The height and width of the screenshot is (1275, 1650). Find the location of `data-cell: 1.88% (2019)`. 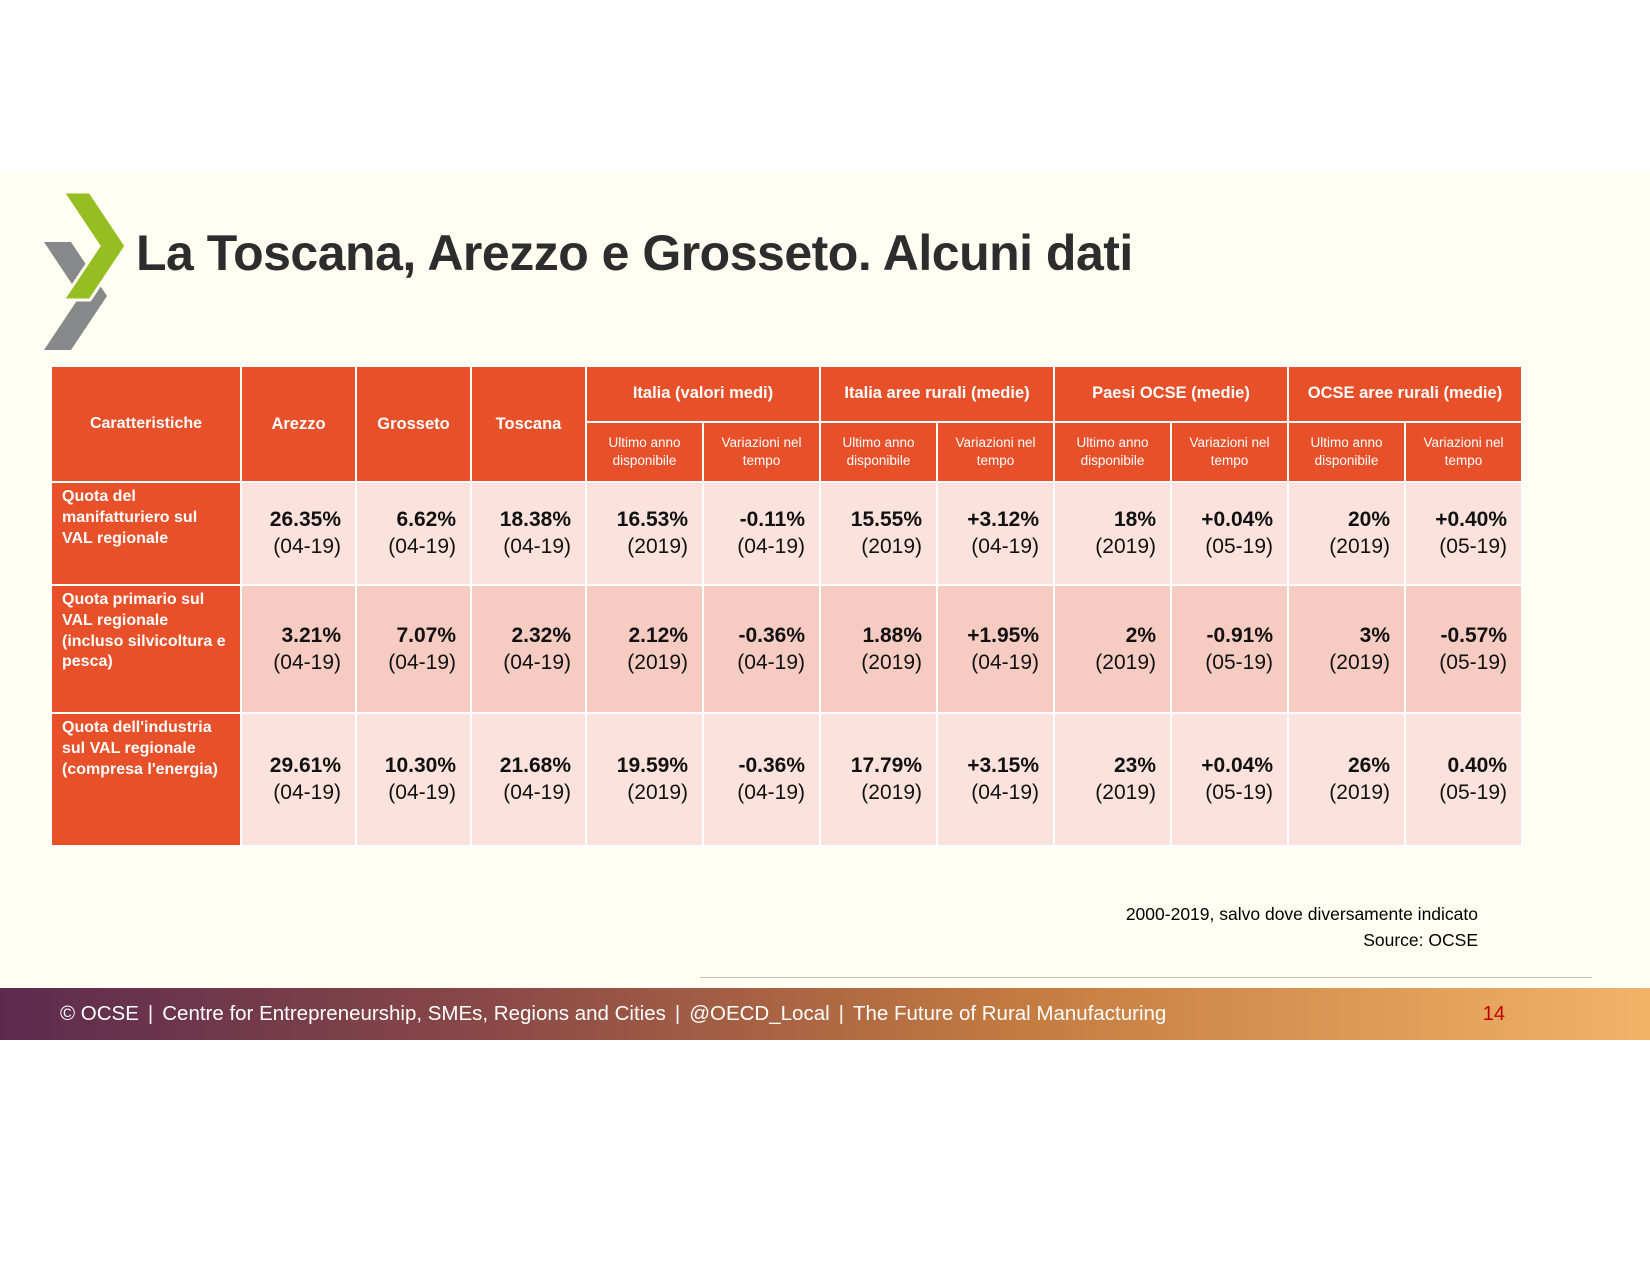

data-cell: 1.88% (2019) is located at coordinates (878, 649).